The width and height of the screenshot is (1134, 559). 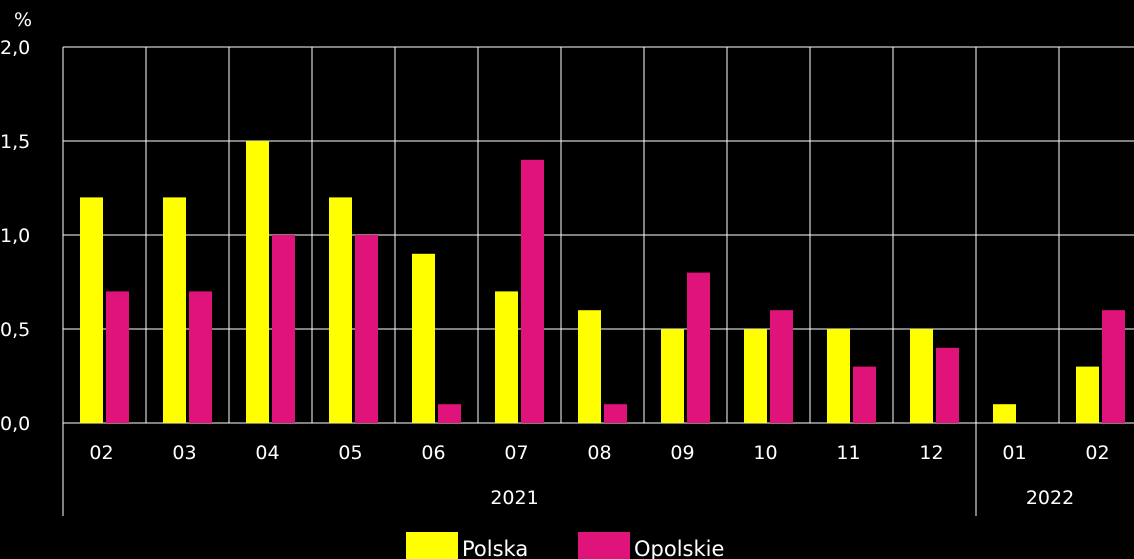 I want to click on legend: Polska Opolskie, so click(x=565, y=545).